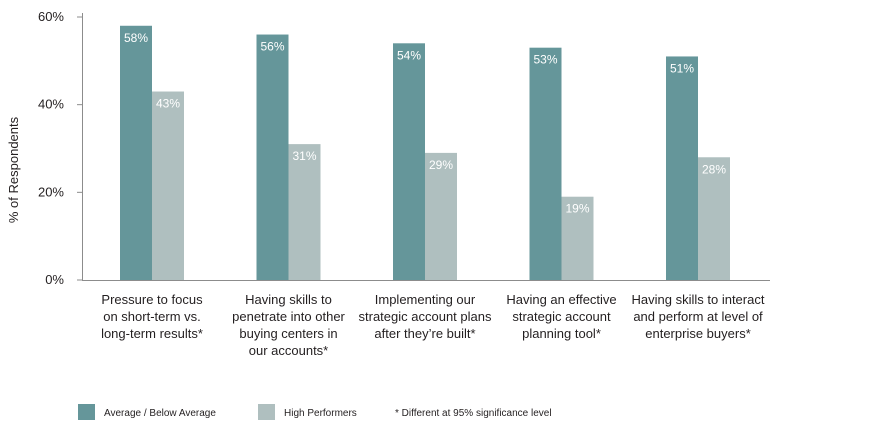  I want to click on bar-value-label: 43%, so click(168, 104).